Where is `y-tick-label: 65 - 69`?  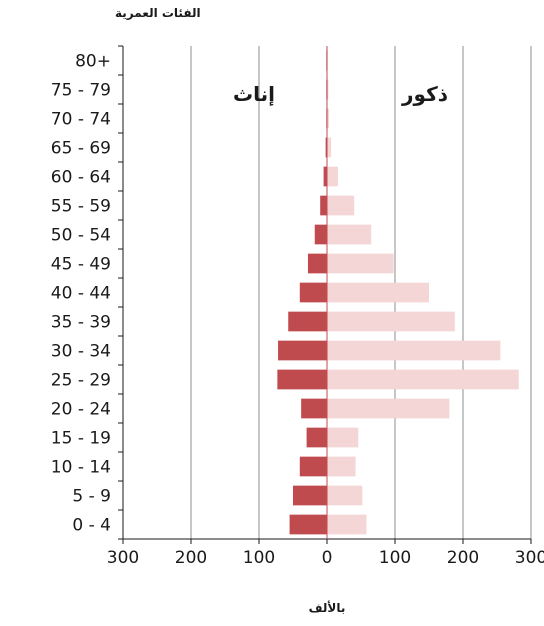 y-tick-label: 65 - 69 is located at coordinates (81, 149).